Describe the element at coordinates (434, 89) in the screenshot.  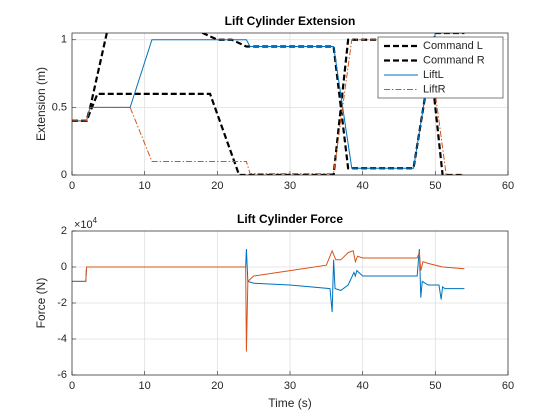
I see `legend-label: LiftR` at that location.